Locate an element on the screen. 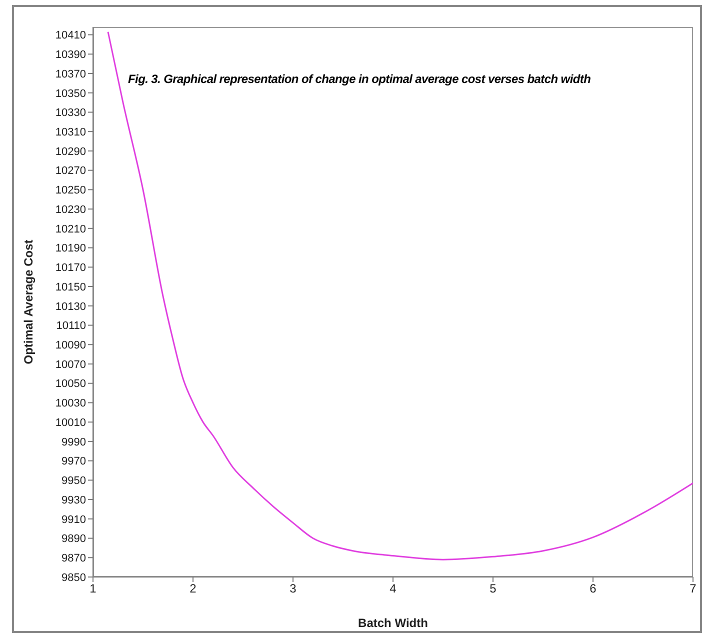  y-tick-label: 10050 is located at coordinates (70, 384).